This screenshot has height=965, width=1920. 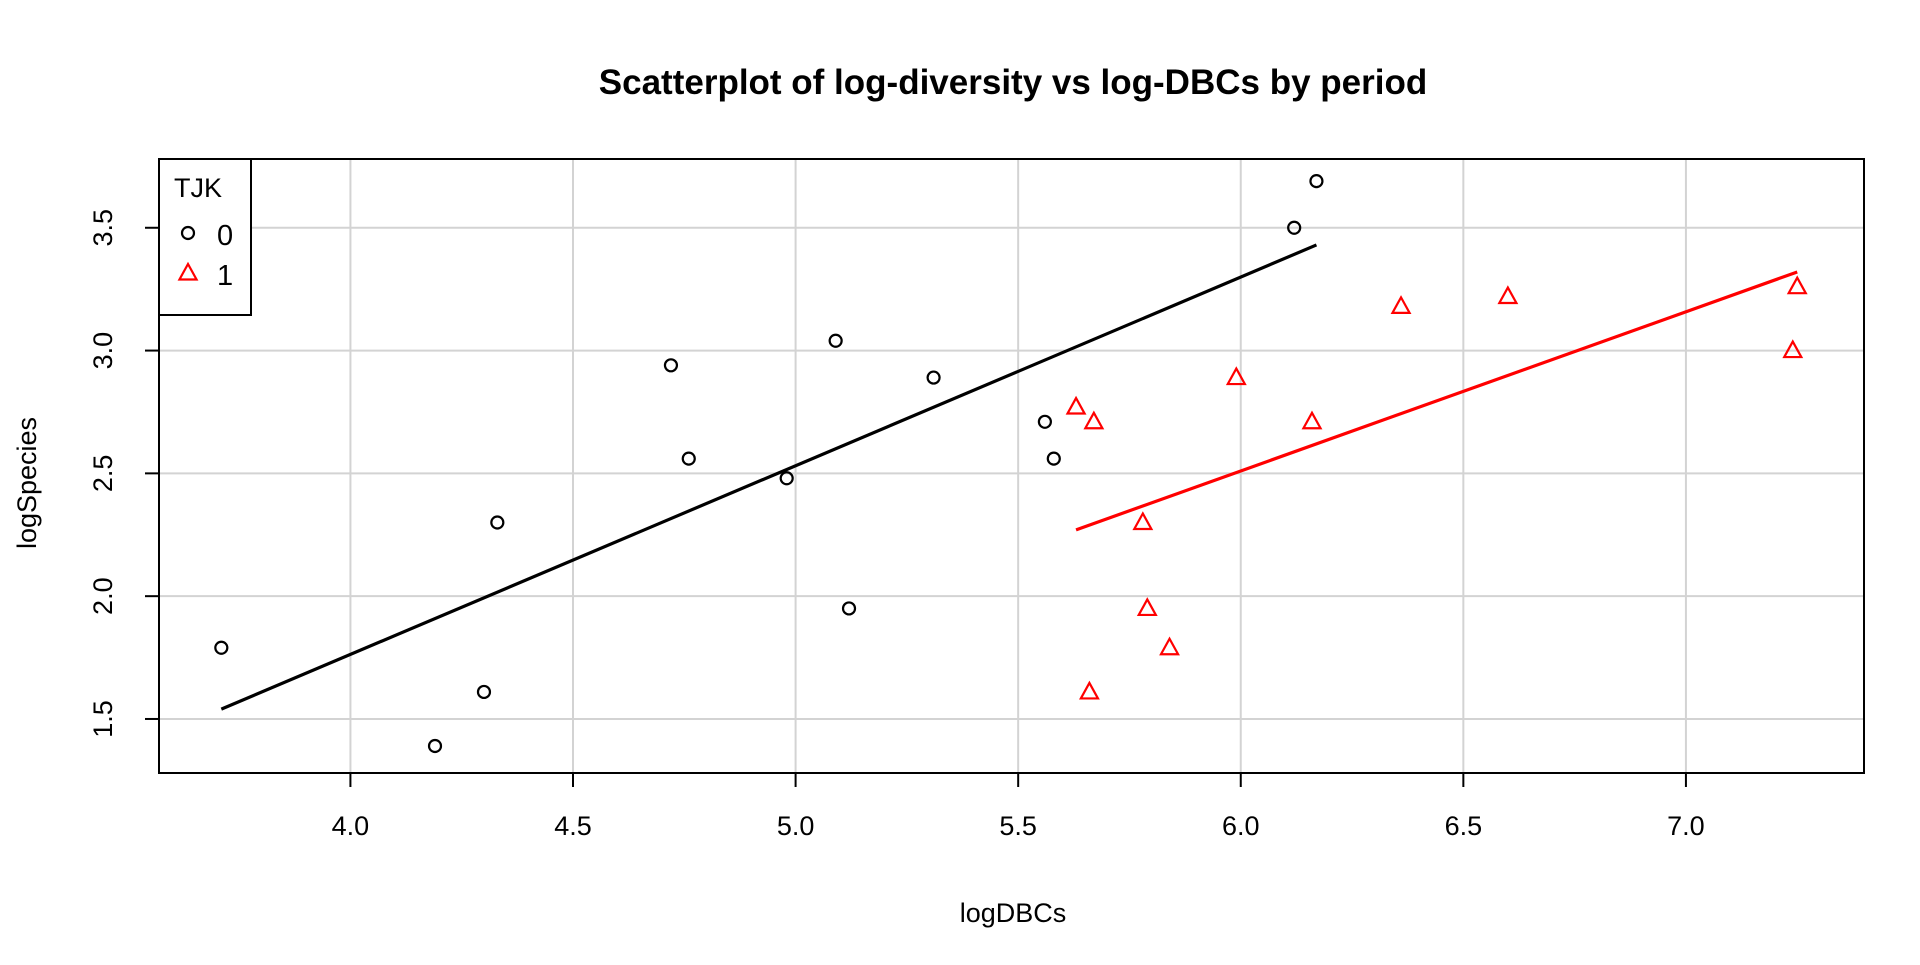 What do you see at coordinates (1241, 826) in the screenshot?
I see `x-tick-label: 6.0` at bounding box center [1241, 826].